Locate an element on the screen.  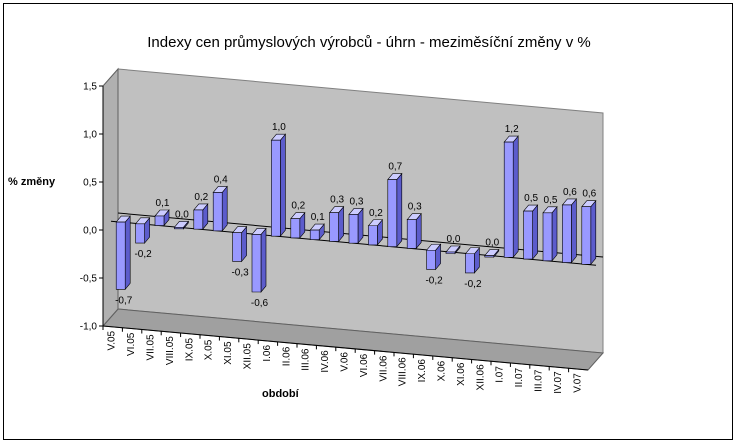
bar-X.06 is located at coordinates (453, 250).